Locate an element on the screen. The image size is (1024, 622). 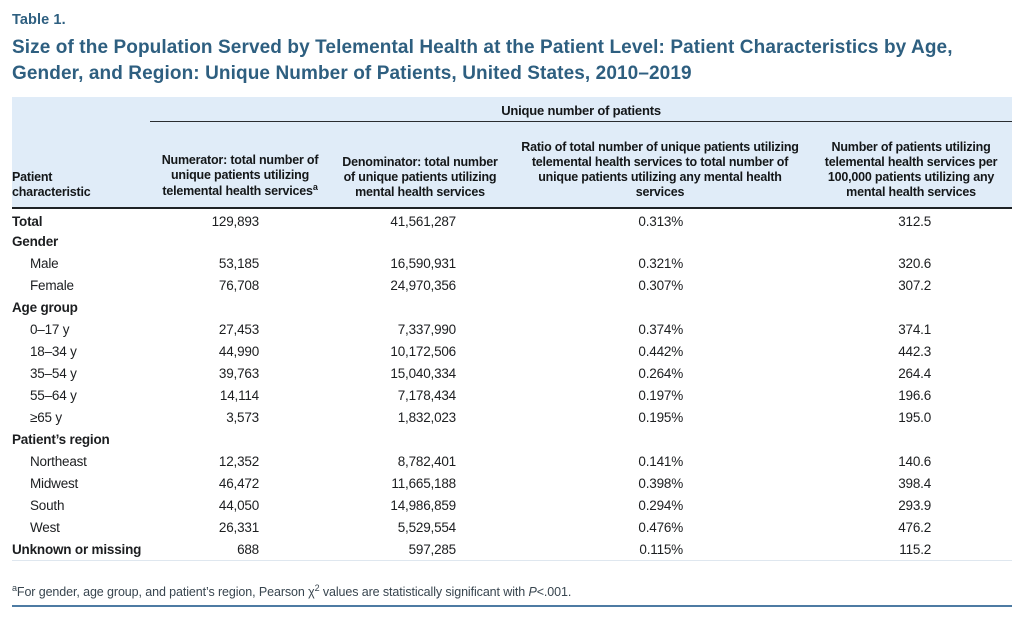
spanner-empty-cell is located at coordinates (81, 109).